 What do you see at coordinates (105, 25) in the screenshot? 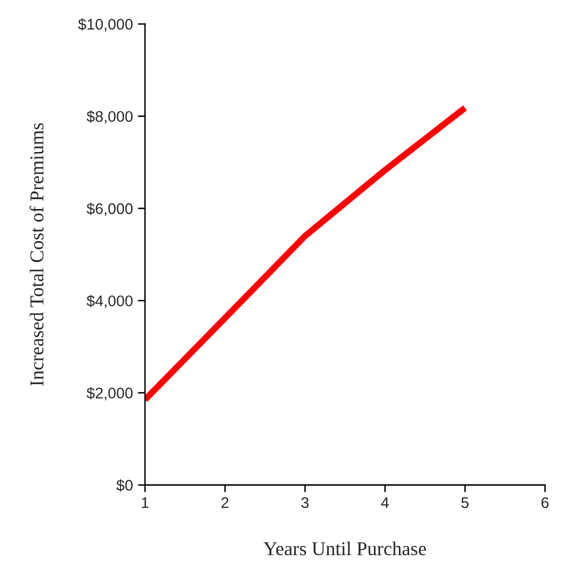
I see `y-tick-label: $10,000` at bounding box center [105, 25].